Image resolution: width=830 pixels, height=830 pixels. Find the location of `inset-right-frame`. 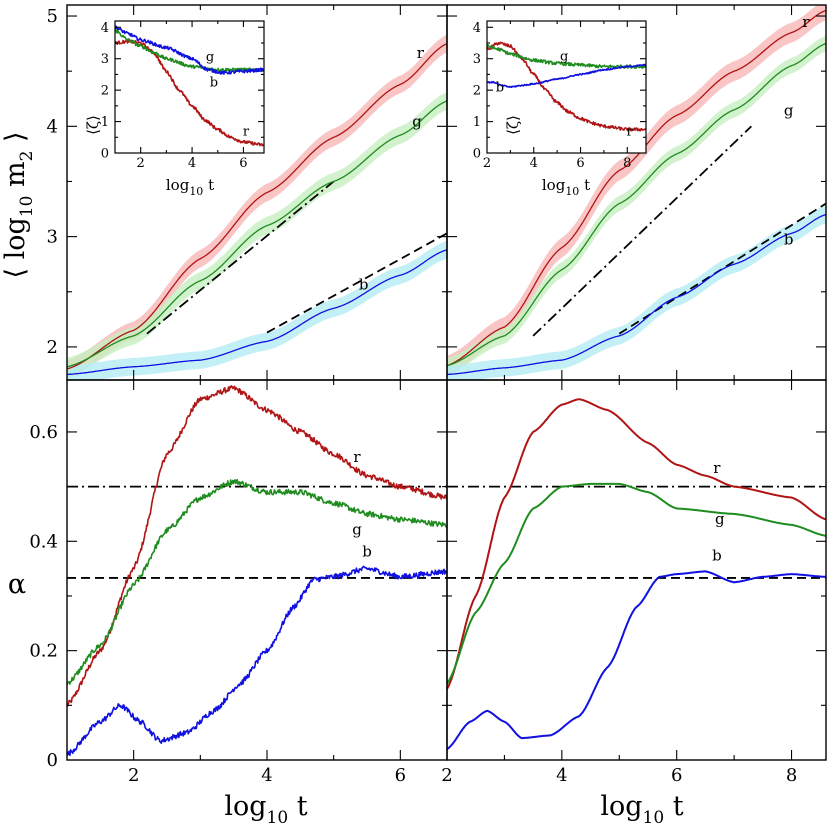

inset-right-frame is located at coordinates (566, 87).